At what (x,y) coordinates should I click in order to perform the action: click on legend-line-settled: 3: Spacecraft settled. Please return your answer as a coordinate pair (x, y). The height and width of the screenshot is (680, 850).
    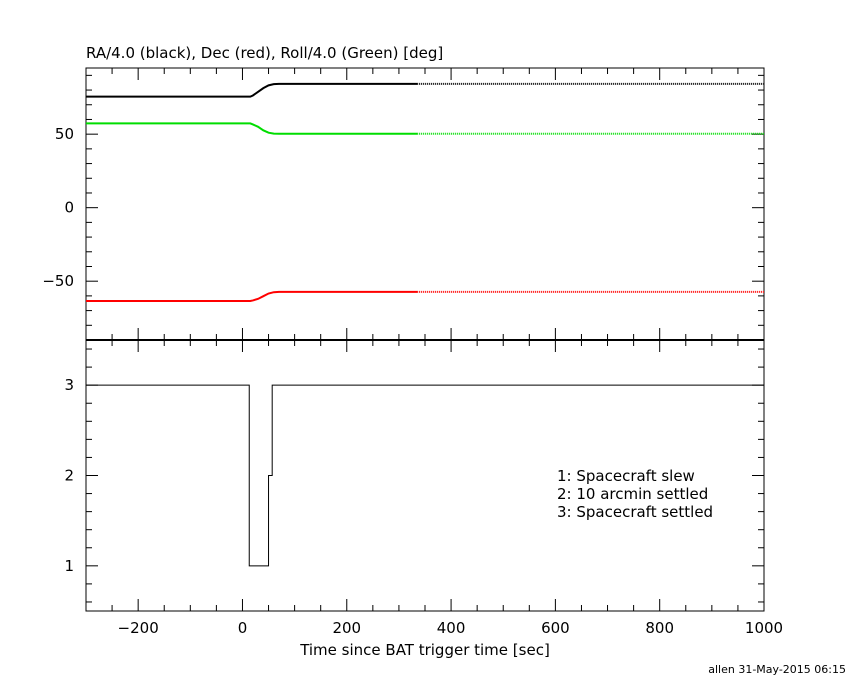
    Looking at the image, I should click on (635, 512).